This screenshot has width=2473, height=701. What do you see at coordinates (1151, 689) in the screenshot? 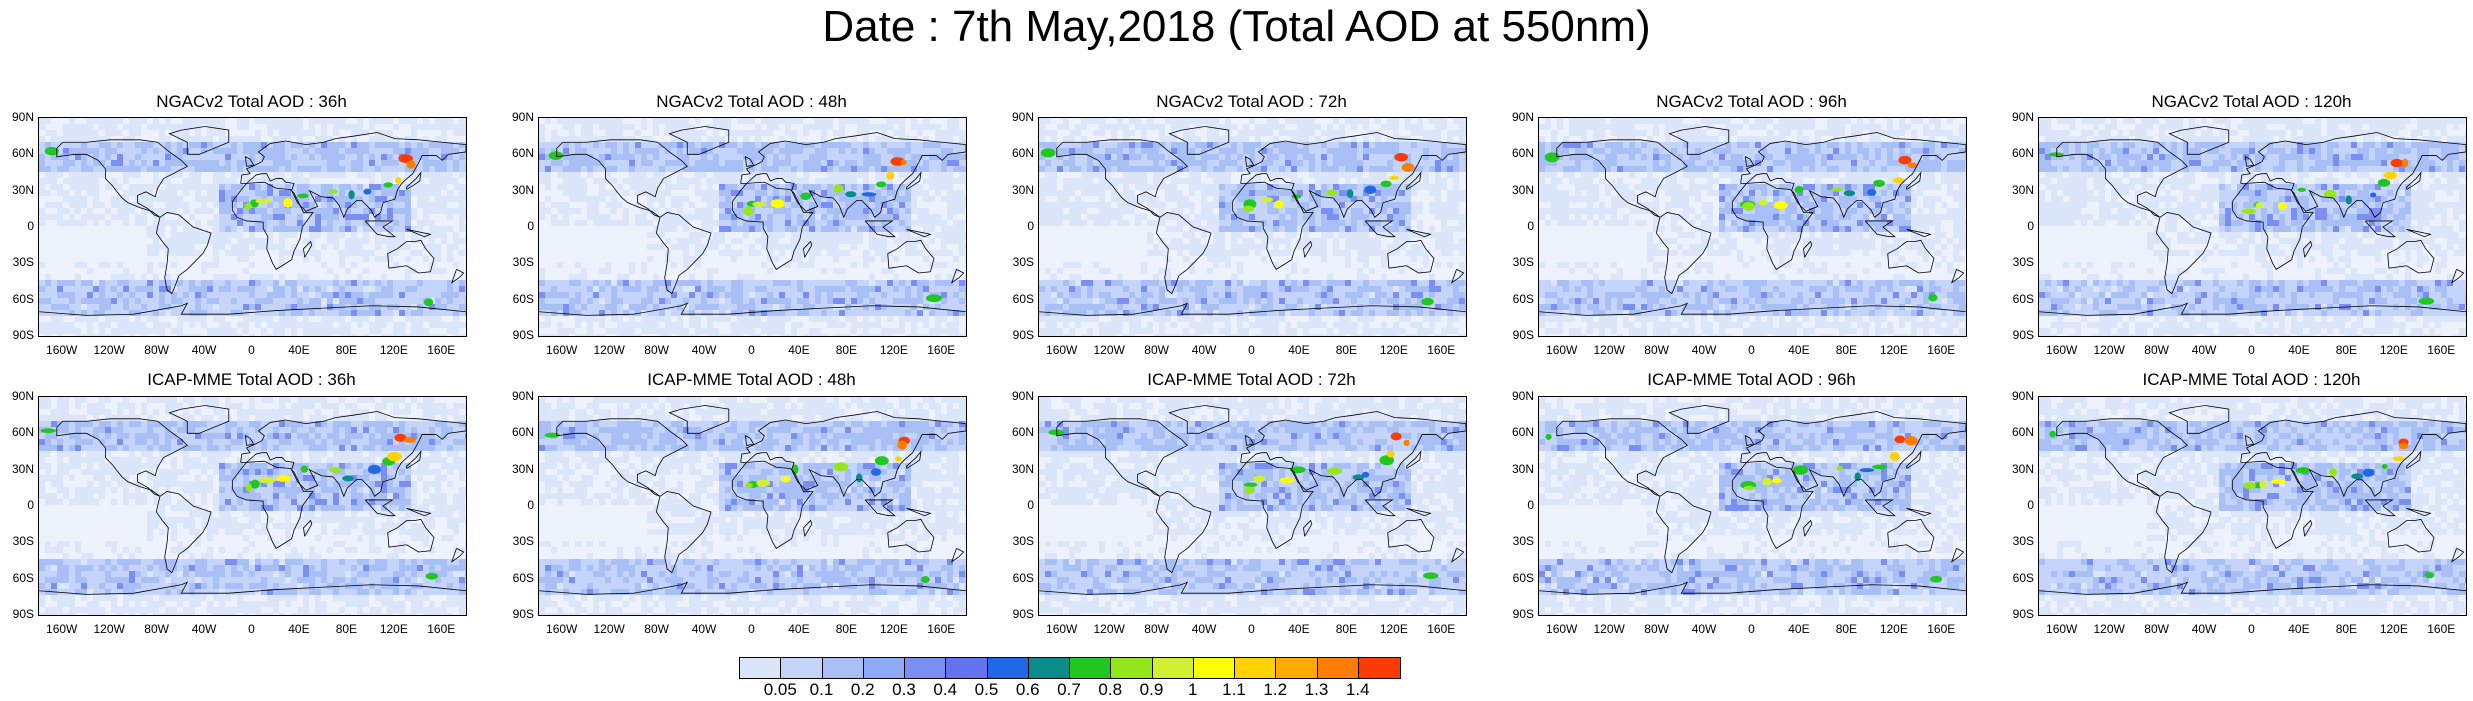
I see `colorbar-tick-label: 0.9` at bounding box center [1151, 689].